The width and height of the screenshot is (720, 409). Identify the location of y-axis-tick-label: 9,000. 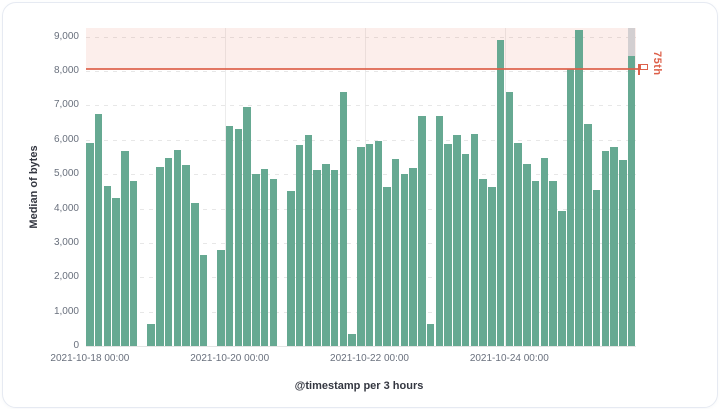
(66, 36).